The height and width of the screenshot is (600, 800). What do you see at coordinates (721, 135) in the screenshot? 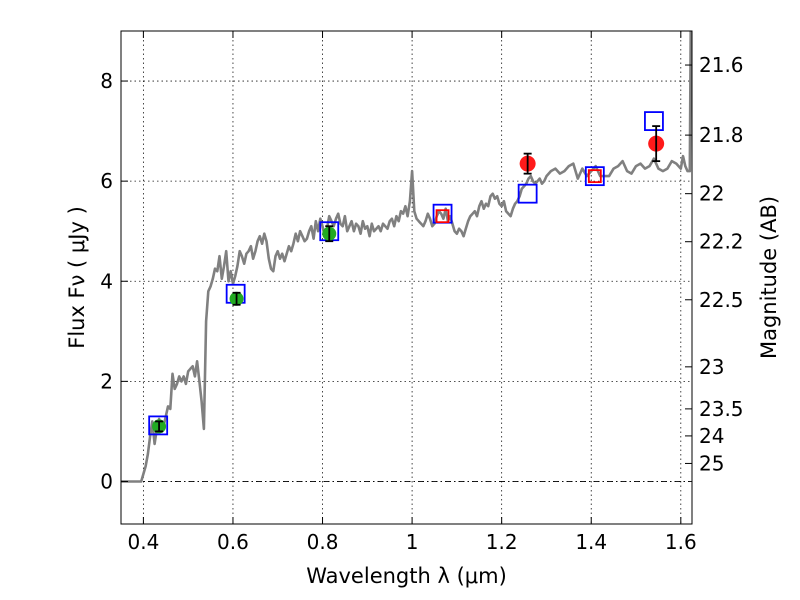
I see `right-tick-label: 21.8` at bounding box center [721, 135].